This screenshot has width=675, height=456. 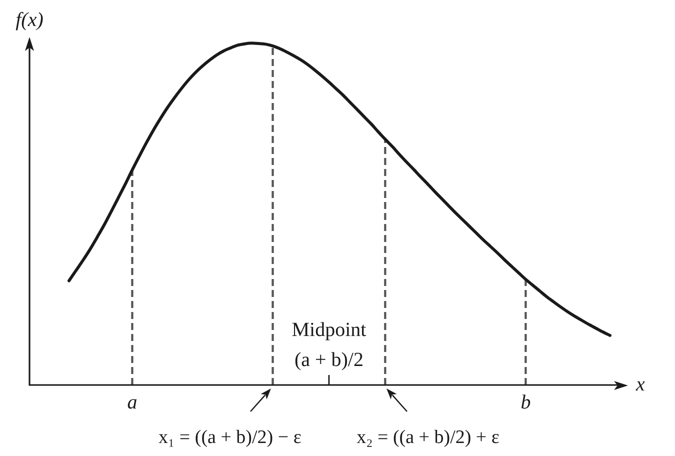 What do you see at coordinates (132, 402) in the screenshot?
I see `x-tick-label: a` at bounding box center [132, 402].